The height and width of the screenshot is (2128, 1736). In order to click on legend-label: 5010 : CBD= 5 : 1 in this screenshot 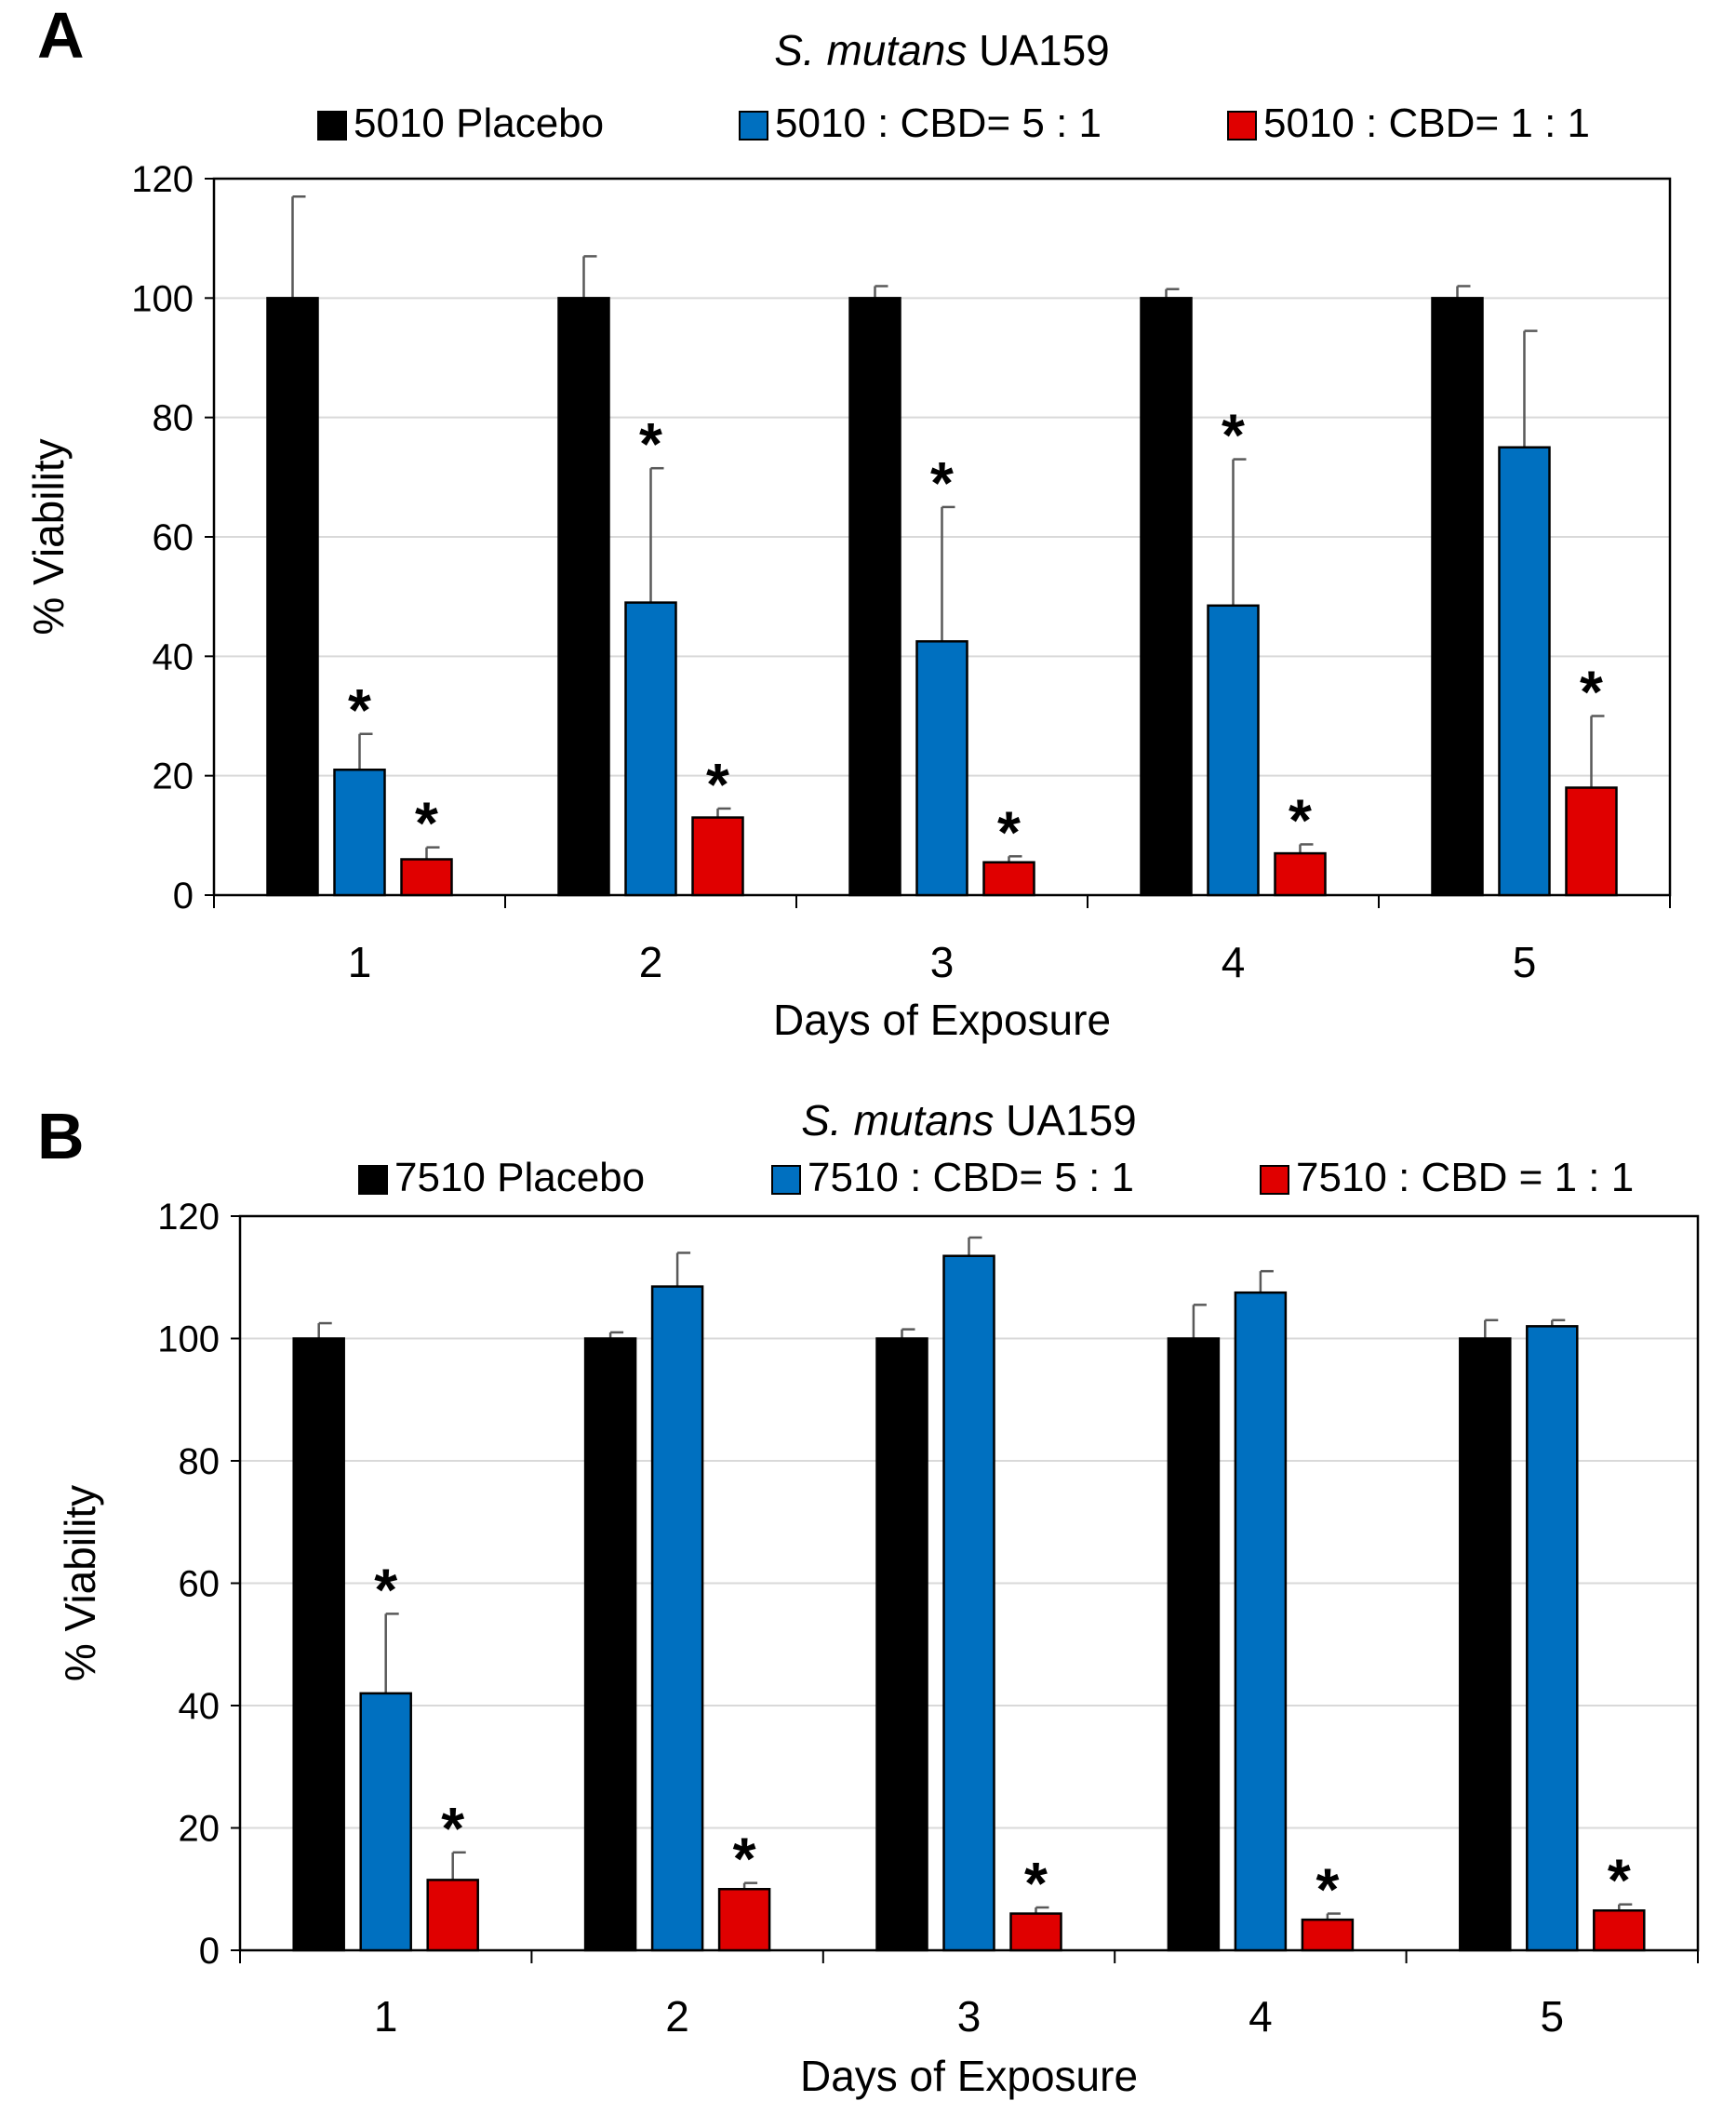, I will do `click(938, 123)`.